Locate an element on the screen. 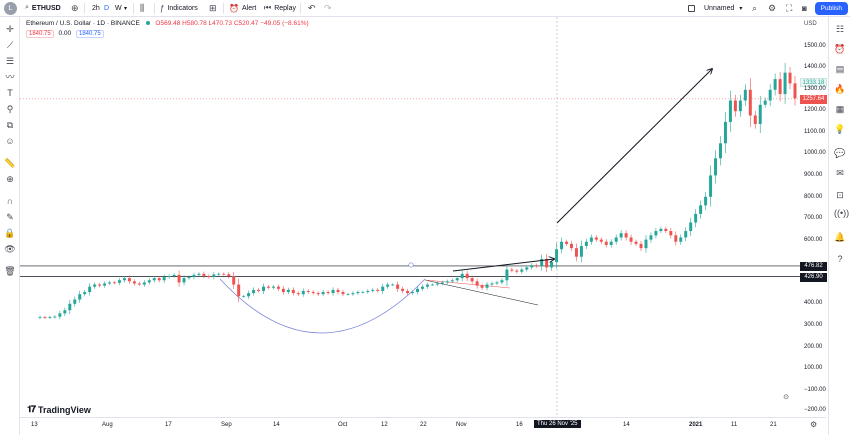 This screenshot has height=435, width=850. stay-in-drawing-icon: ✎ is located at coordinates (10, 217).